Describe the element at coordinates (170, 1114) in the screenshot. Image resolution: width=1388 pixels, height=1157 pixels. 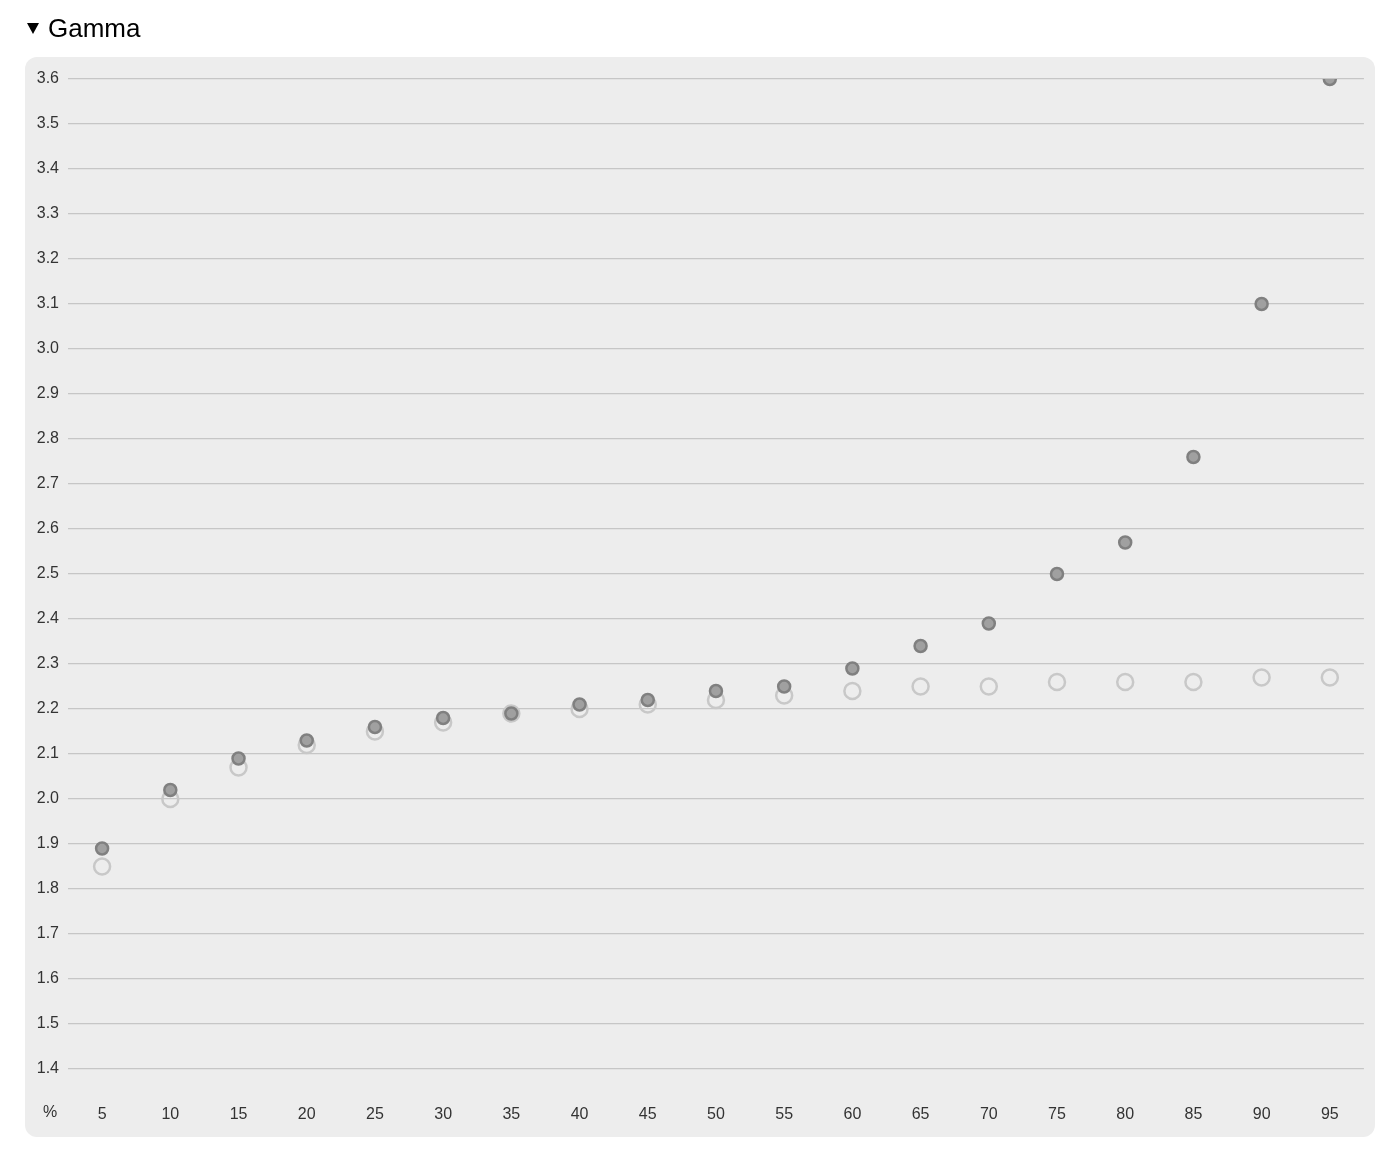
I see `x-tick-label: 10` at that location.